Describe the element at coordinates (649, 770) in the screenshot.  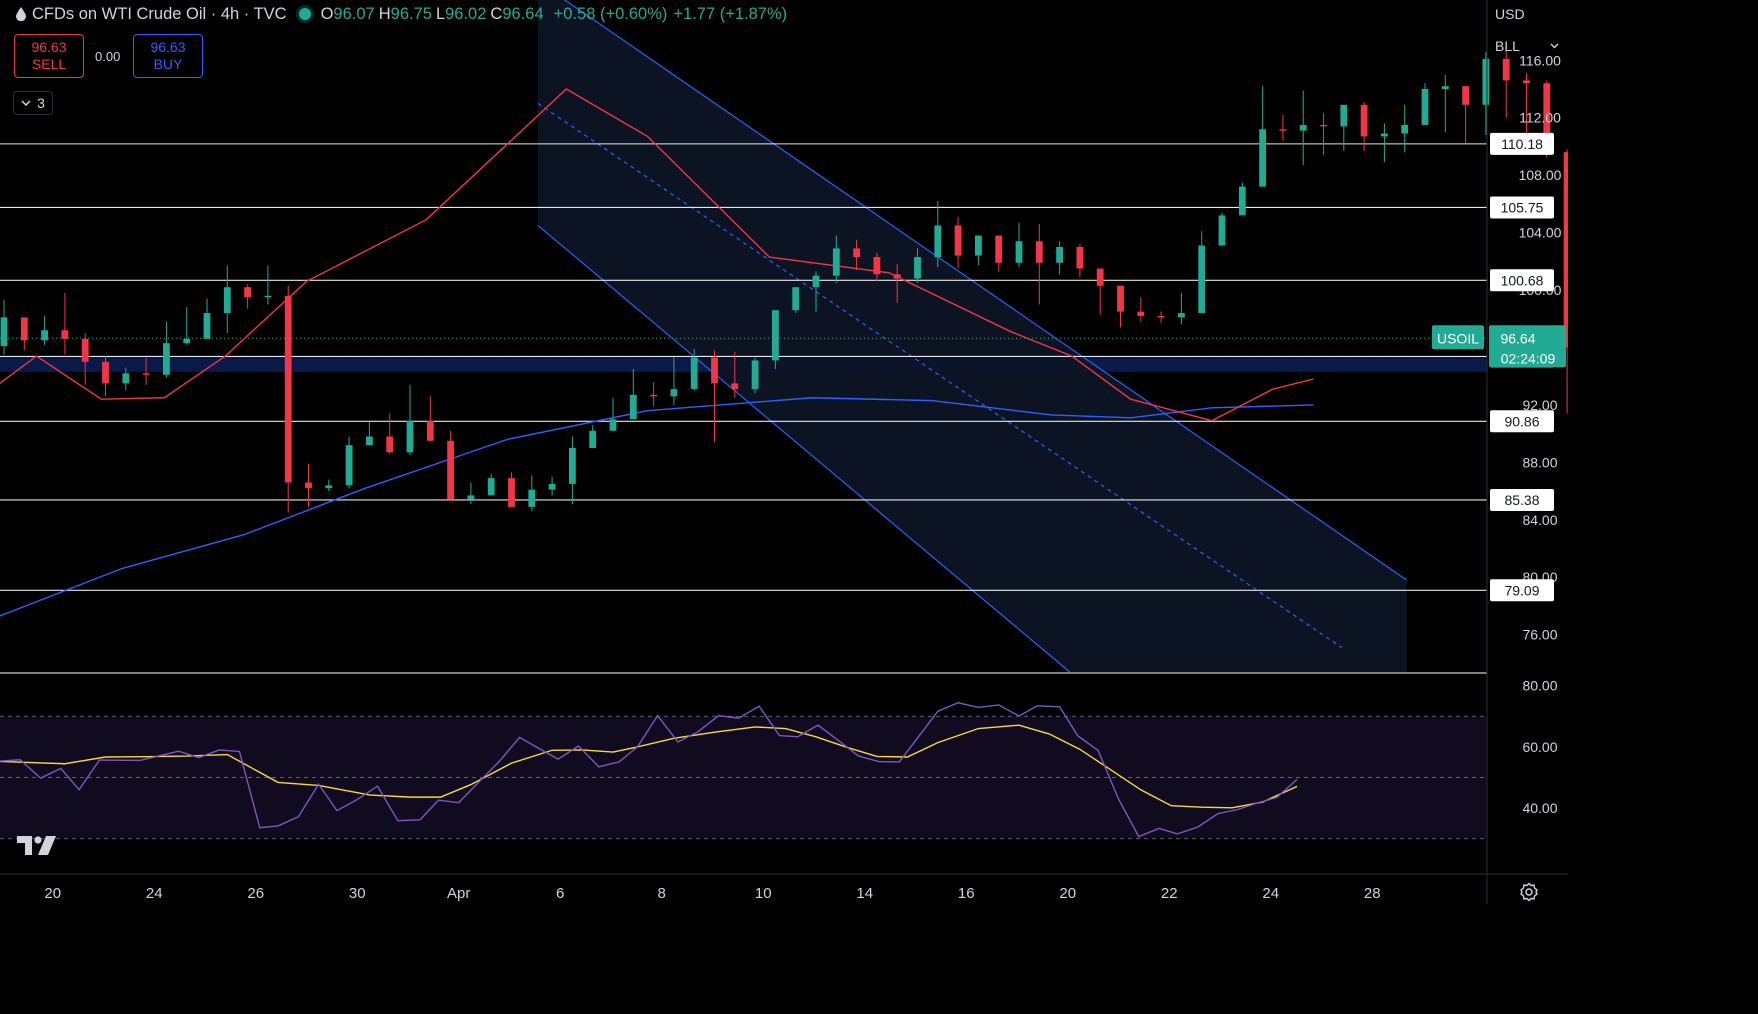
I see `rsi-line` at that location.